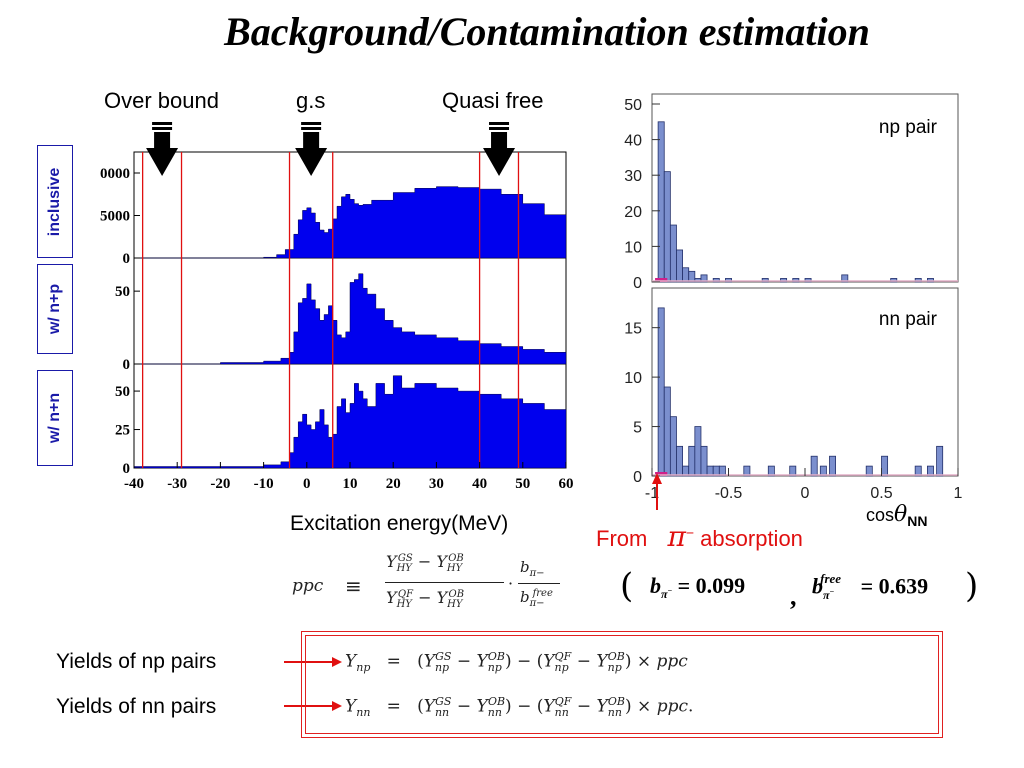 This screenshot has height=768, width=1024. Describe the element at coordinates (881, 493) in the screenshot. I see `x-tick-label: 0.5` at that location.